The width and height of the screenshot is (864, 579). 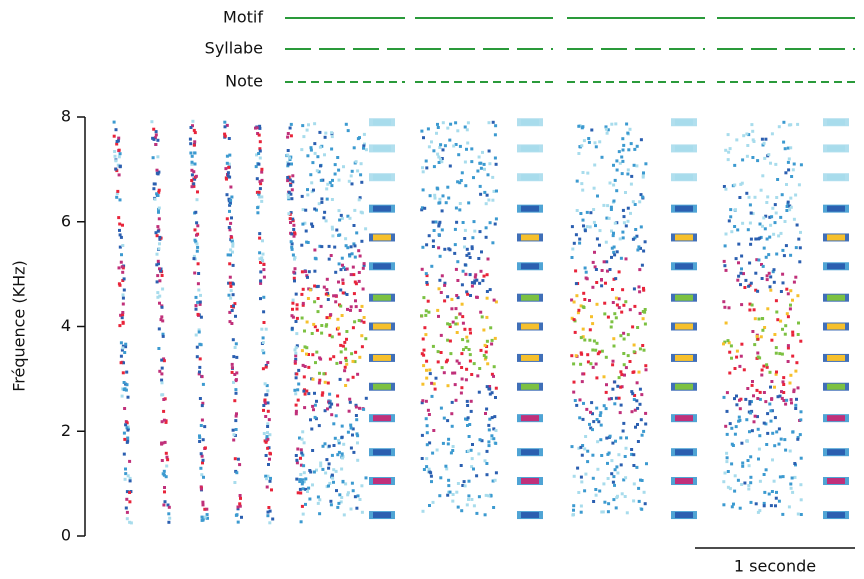 I want to click on track-label: Note, so click(x=244, y=81).